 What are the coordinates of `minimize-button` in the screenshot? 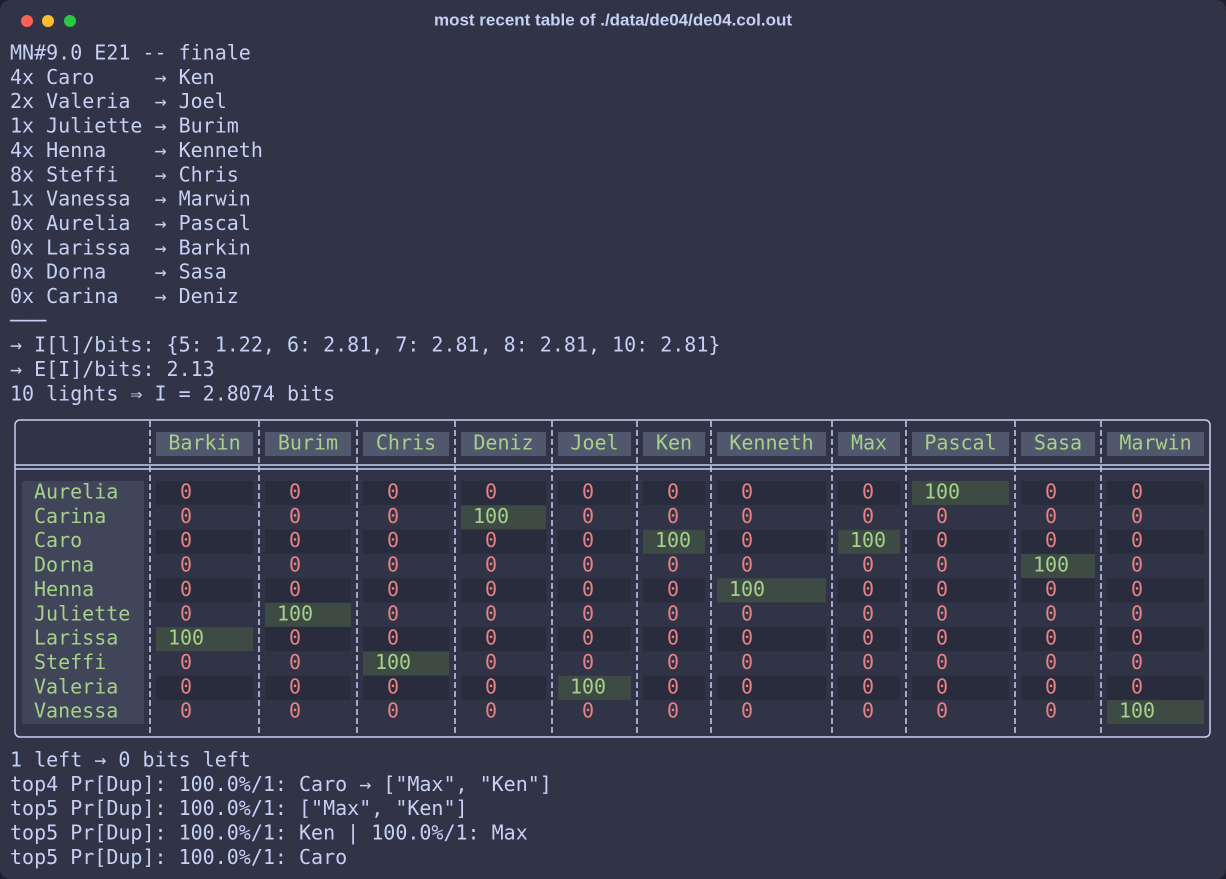 It's located at (48, 21).